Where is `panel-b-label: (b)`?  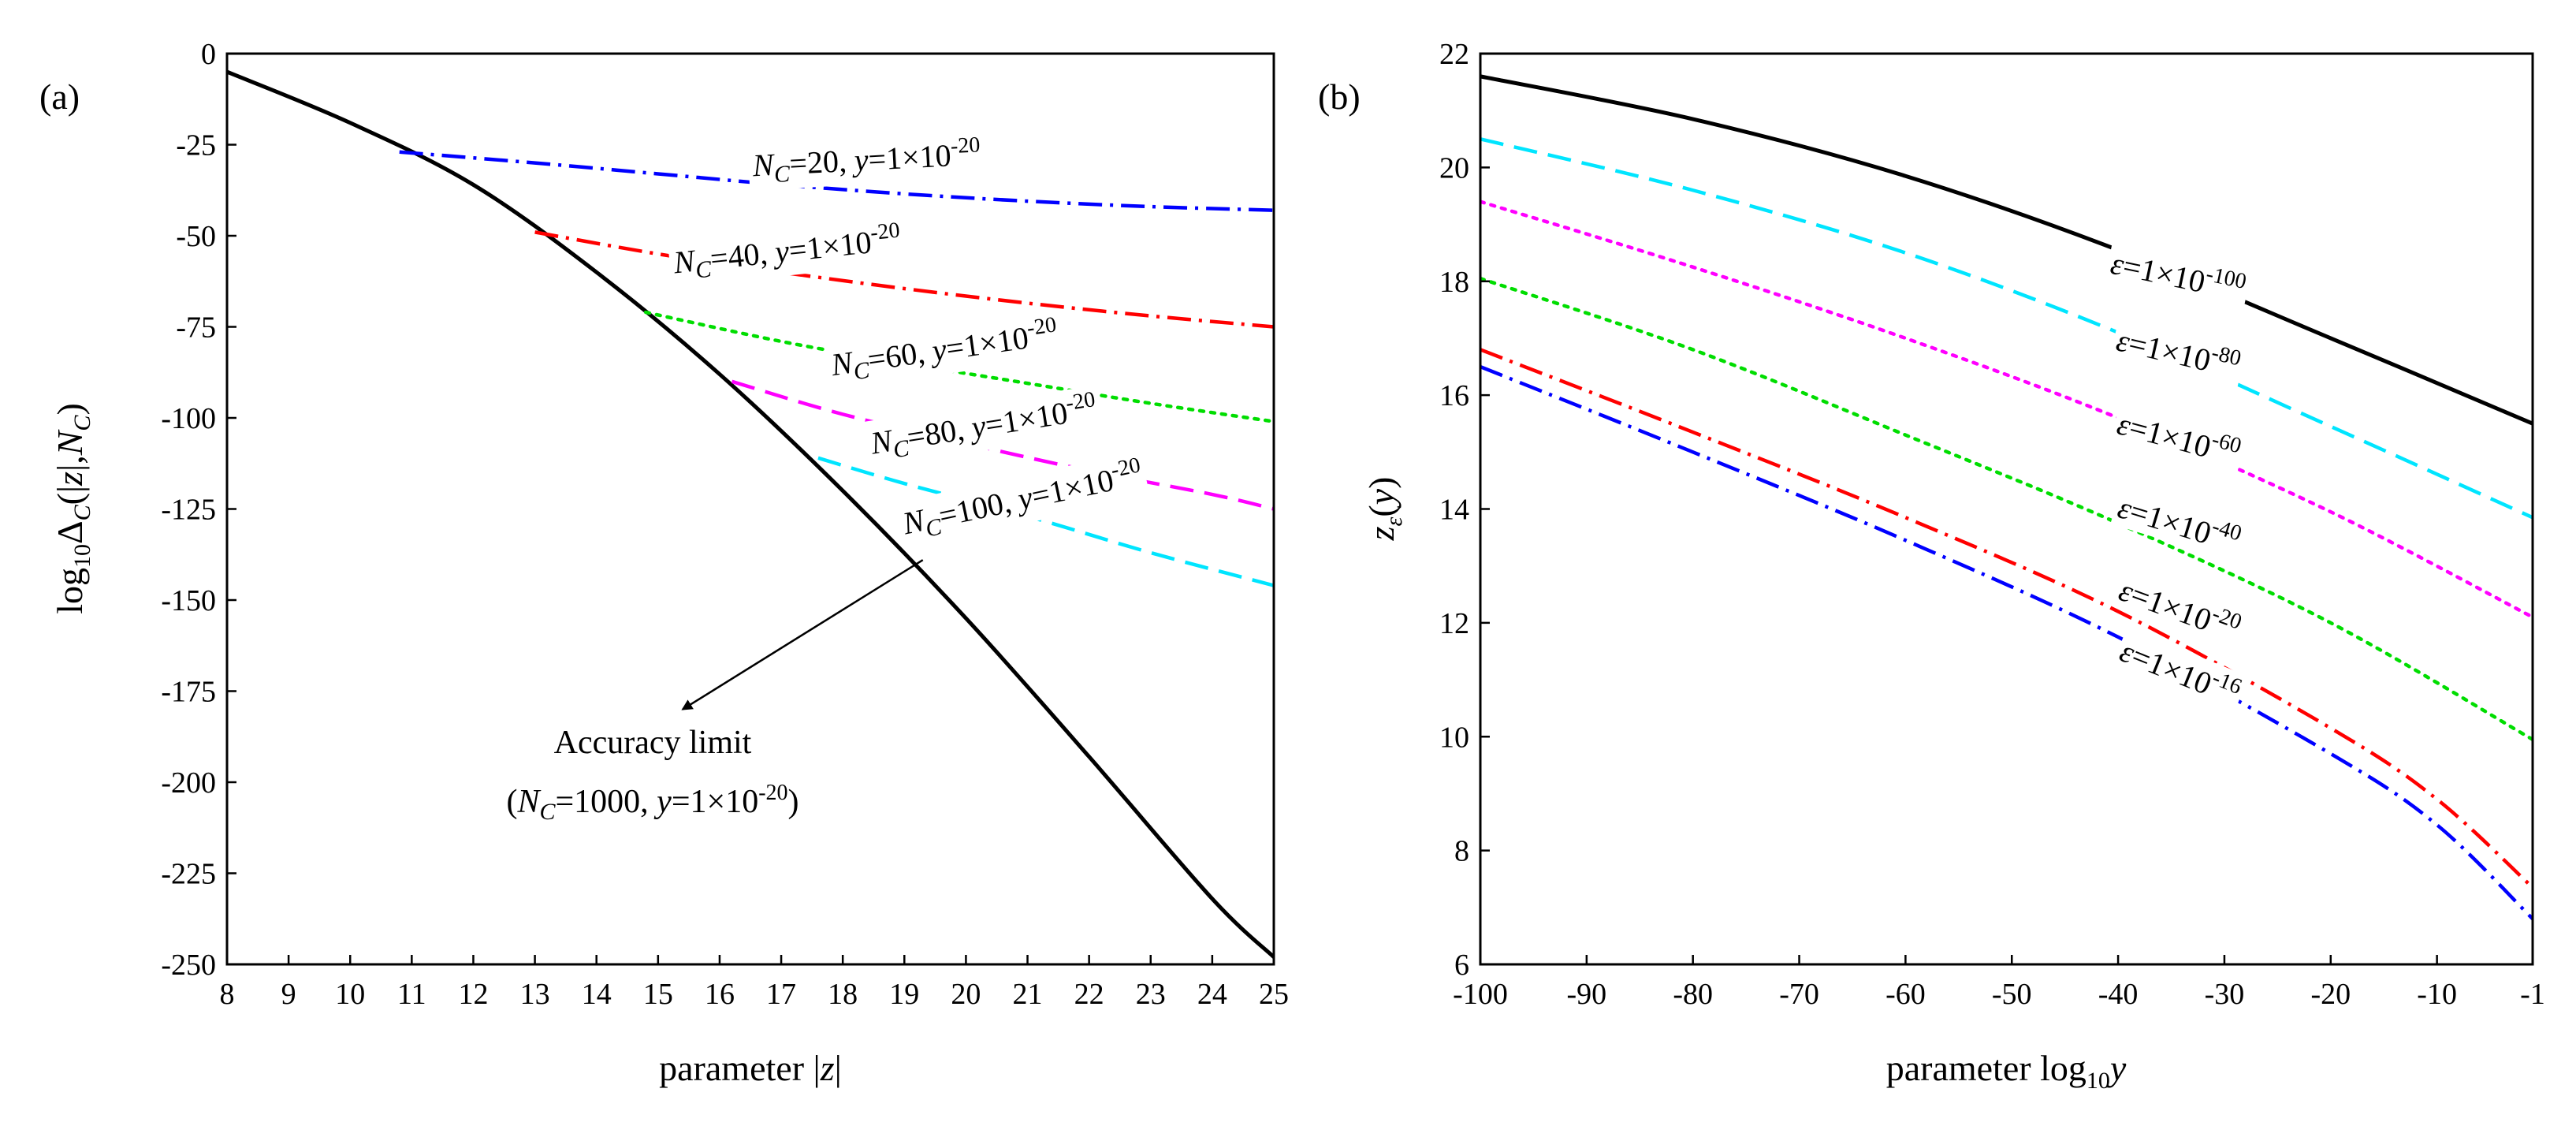
panel-b-label: (b) is located at coordinates (1339, 96).